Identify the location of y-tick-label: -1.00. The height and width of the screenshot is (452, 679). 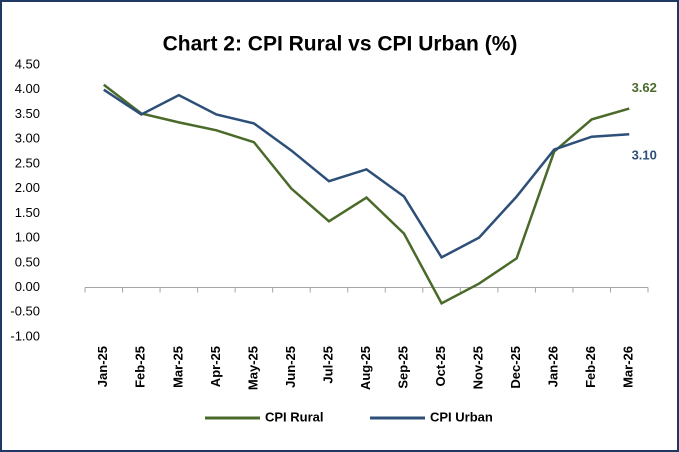
(25, 335).